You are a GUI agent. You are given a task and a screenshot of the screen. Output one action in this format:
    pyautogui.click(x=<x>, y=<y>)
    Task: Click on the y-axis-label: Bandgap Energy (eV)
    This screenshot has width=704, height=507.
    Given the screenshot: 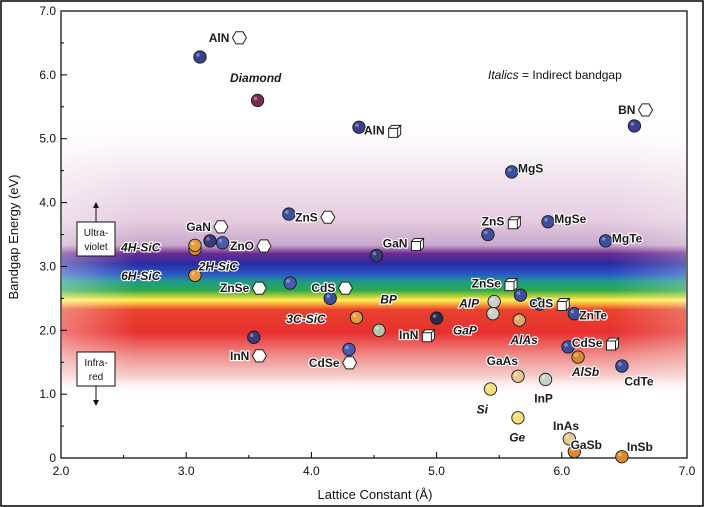 What is the action you would take?
    pyautogui.click(x=13, y=236)
    